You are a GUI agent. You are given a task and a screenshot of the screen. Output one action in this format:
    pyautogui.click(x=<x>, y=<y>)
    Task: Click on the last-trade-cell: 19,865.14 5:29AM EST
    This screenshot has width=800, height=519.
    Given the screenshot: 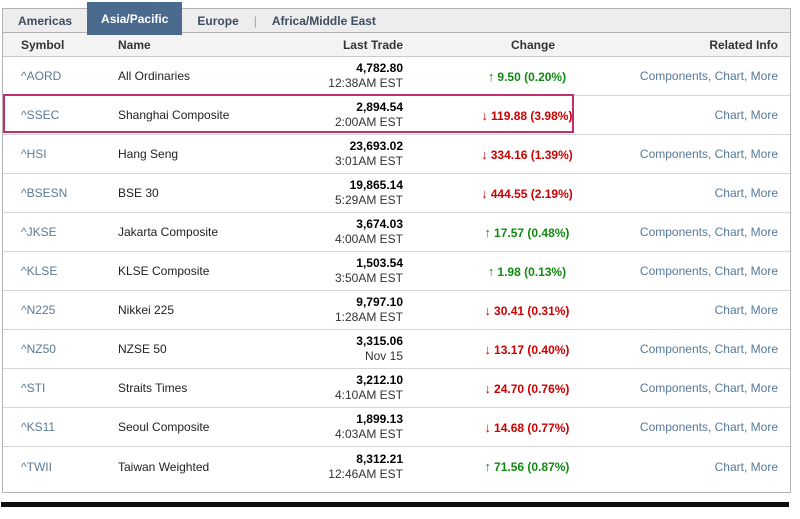 What is the action you would take?
    pyautogui.click(x=354, y=193)
    